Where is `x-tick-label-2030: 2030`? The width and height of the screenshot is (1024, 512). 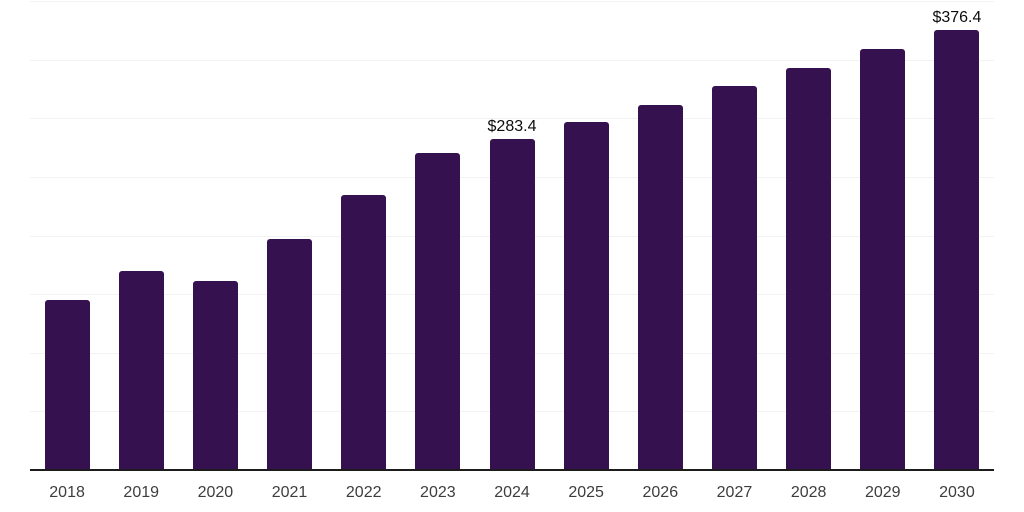 x-tick-label-2030: 2030 is located at coordinates (957, 492).